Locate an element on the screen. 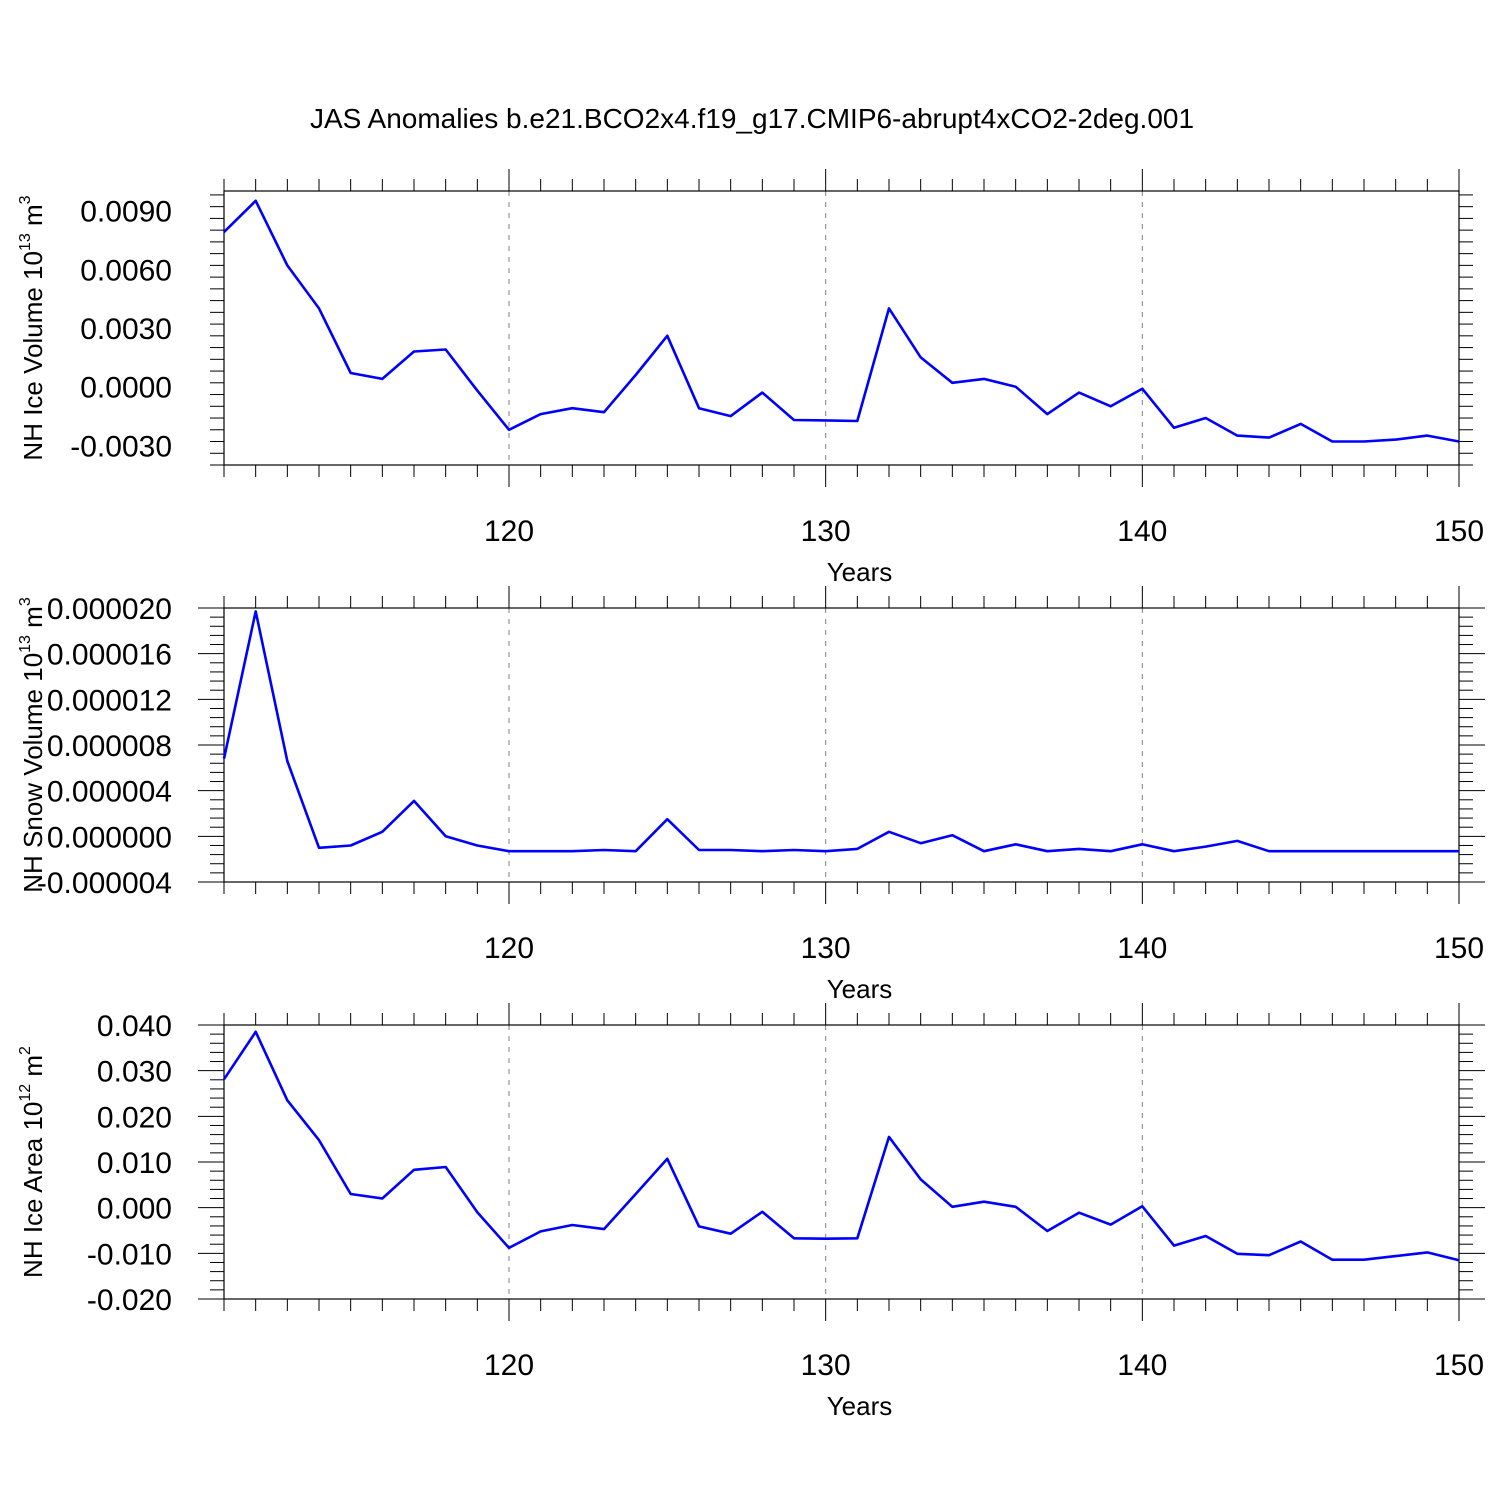 The height and width of the screenshot is (1500, 1500). y-label-superscript: 12 is located at coordinates (25, 1093).